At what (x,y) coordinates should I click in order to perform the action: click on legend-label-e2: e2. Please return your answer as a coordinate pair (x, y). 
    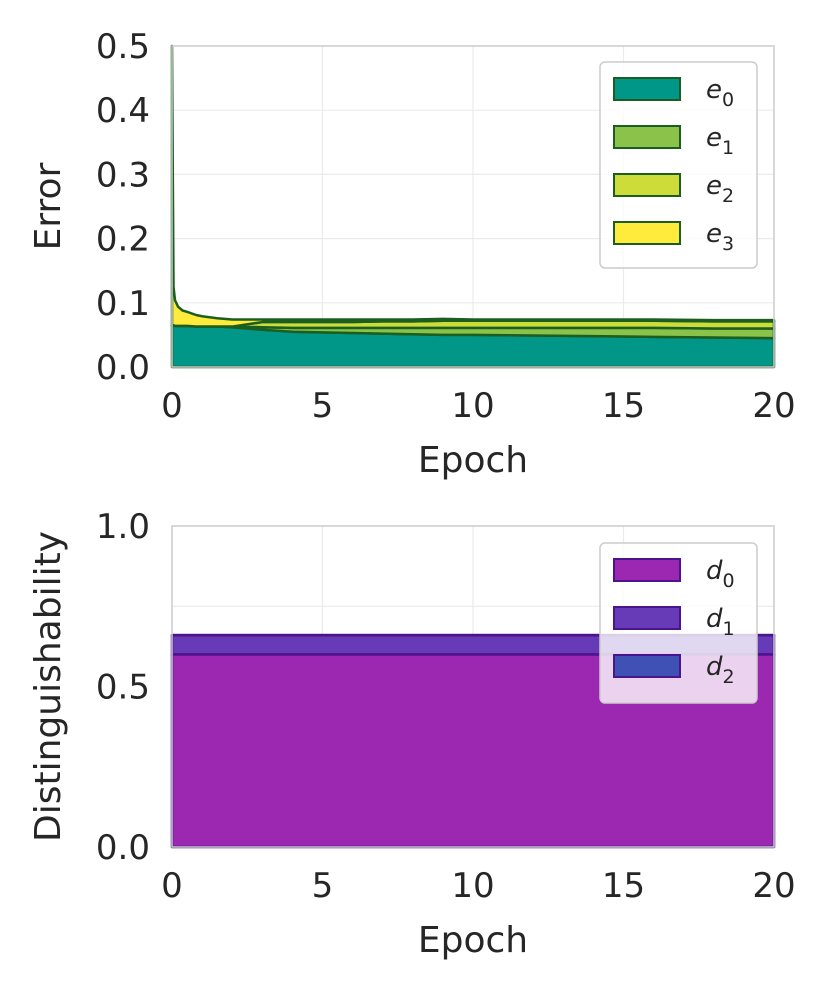
    Looking at the image, I should click on (720, 189).